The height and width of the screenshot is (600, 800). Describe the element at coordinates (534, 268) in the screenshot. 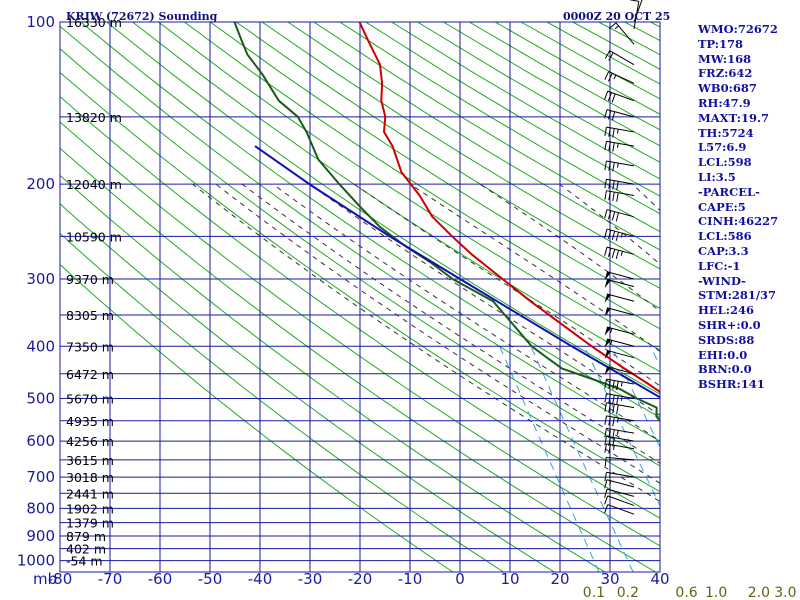

I see `moist-adiabat` at that location.